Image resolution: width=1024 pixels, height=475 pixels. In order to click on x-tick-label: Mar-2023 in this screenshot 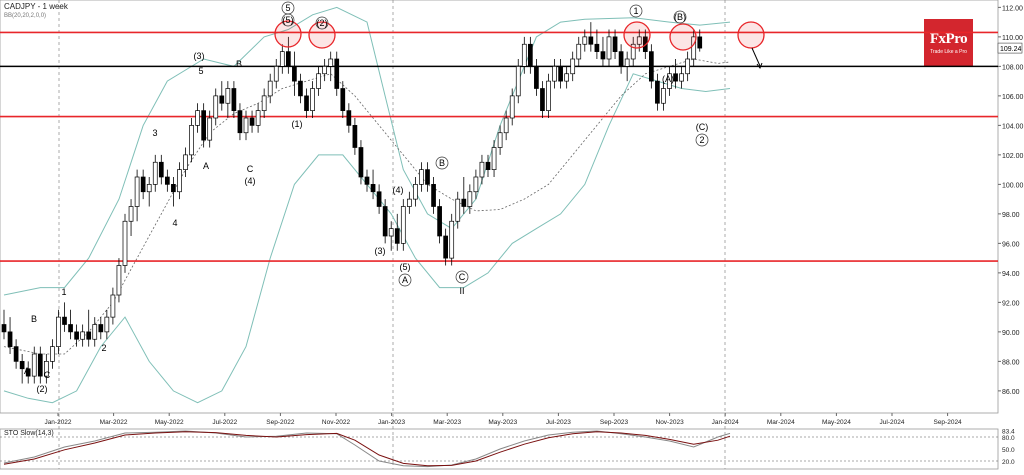, I will do `click(447, 422)`.